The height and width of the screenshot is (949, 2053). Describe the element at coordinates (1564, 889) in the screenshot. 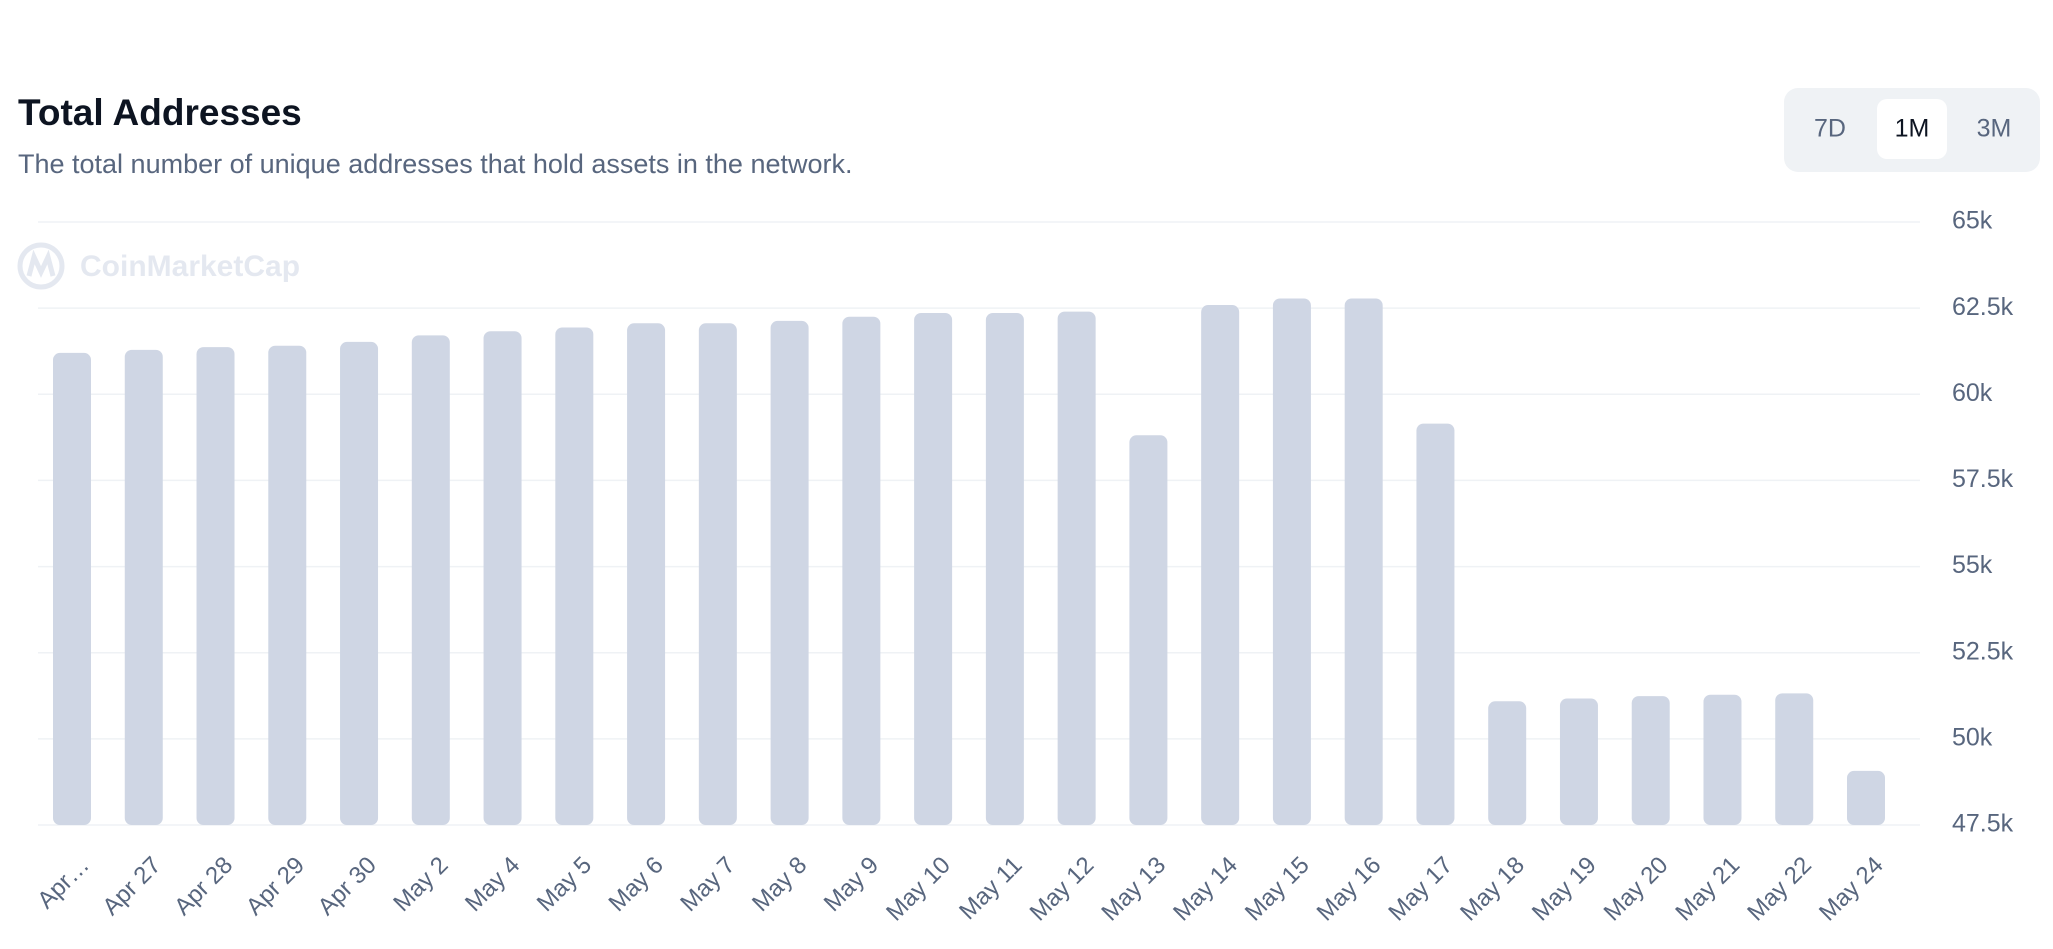

I see `x-tick-label: May 19` at that location.